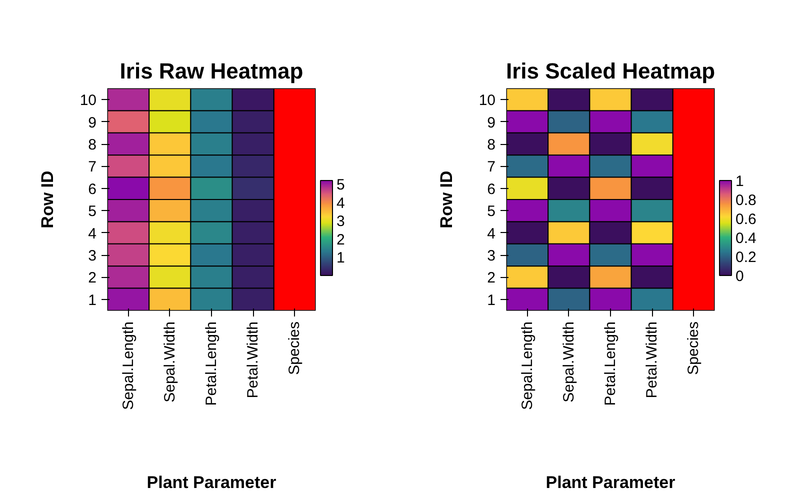 The image size is (799, 494). Describe the element at coordinates (746, 219) in the screenshot. I see `color-bar-label: 0.6` at that location.